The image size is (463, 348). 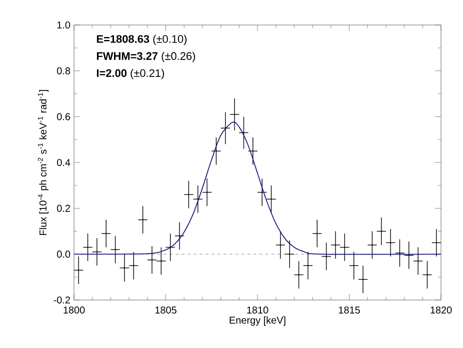 I want to click on y-tick-label: 0.0, so click(x=63, y=254).